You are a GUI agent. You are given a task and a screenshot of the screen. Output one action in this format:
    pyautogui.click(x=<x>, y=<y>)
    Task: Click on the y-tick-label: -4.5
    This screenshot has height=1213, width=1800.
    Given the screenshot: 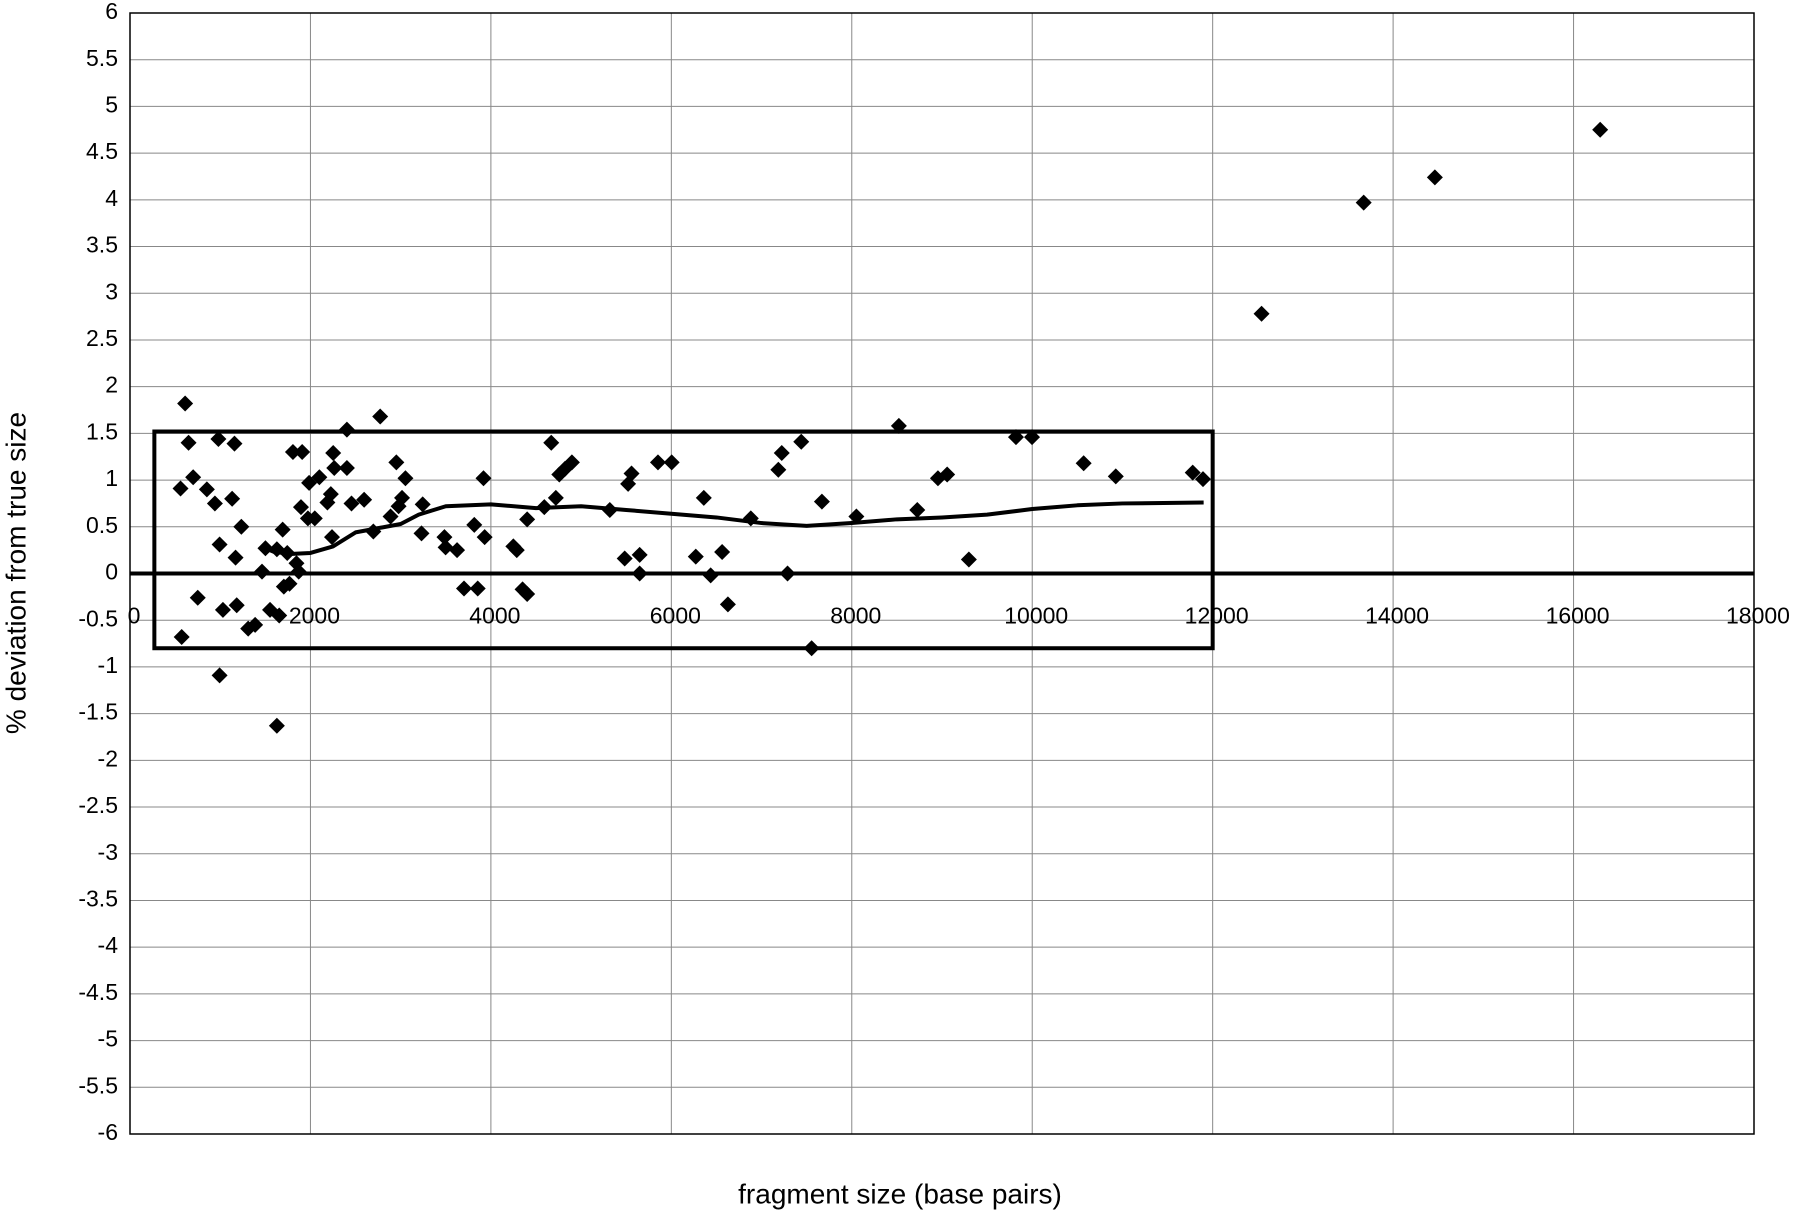 What is the action you would take?
    pyautogui.click(x=98, y=992)
    